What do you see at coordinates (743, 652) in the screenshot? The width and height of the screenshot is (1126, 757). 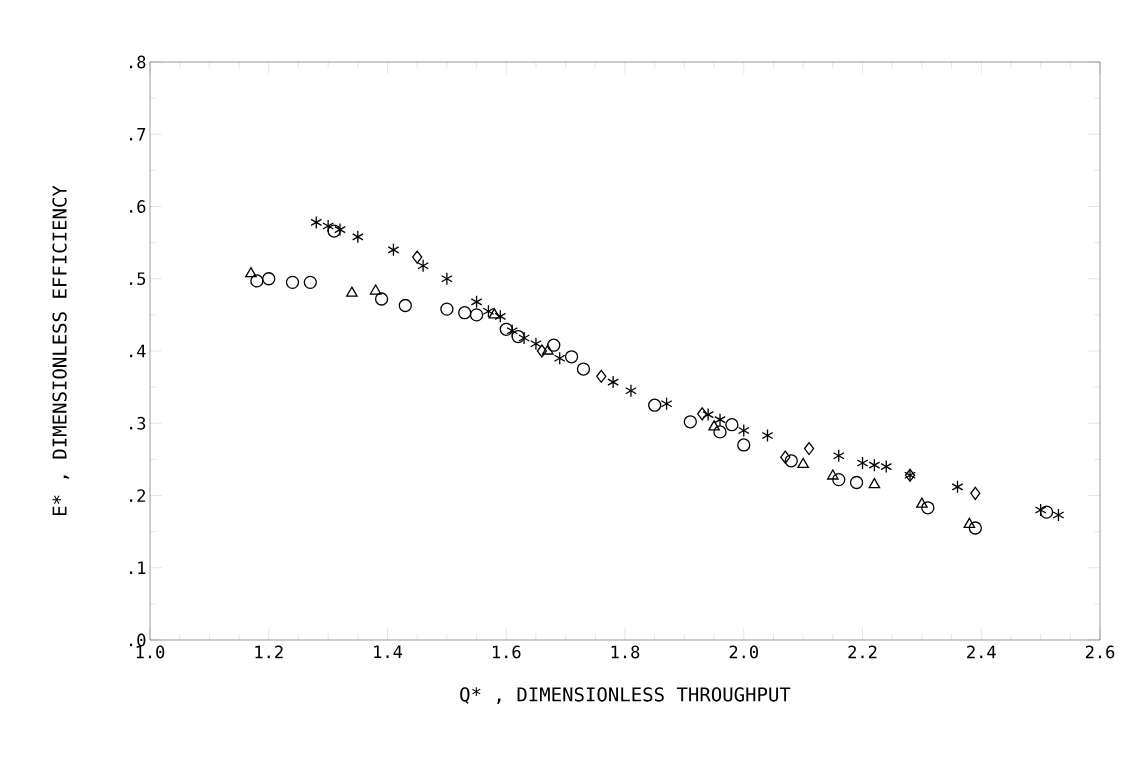 I see `x-tick-label: 2.0` at bounding box center [743, 652].